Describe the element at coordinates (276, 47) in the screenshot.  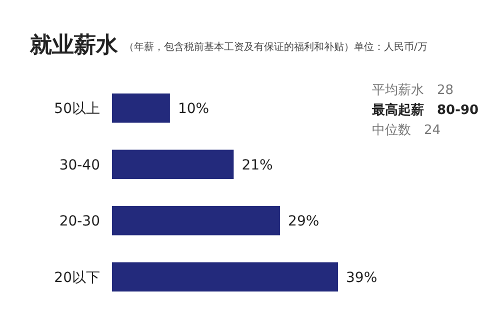
I see `chart-subtitle: （年薪，包含税前基本工资及有保证的福利和补贴）单位：人民币/万` at that location.